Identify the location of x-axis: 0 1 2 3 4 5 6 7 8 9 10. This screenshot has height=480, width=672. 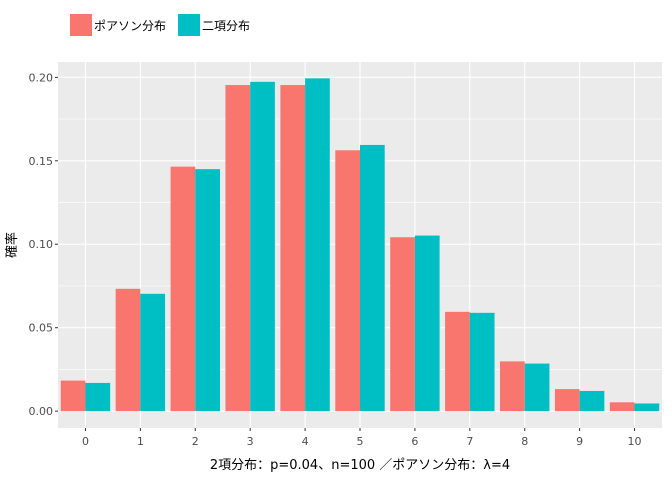
(362, 438).